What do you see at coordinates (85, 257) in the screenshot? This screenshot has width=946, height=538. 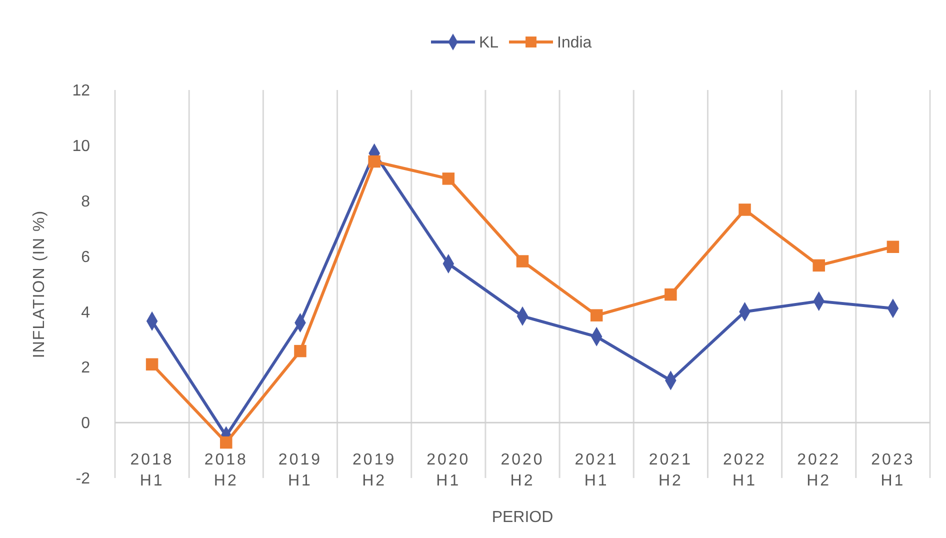 I see `y-tick-label: 6` at bounding box center [85, 257].